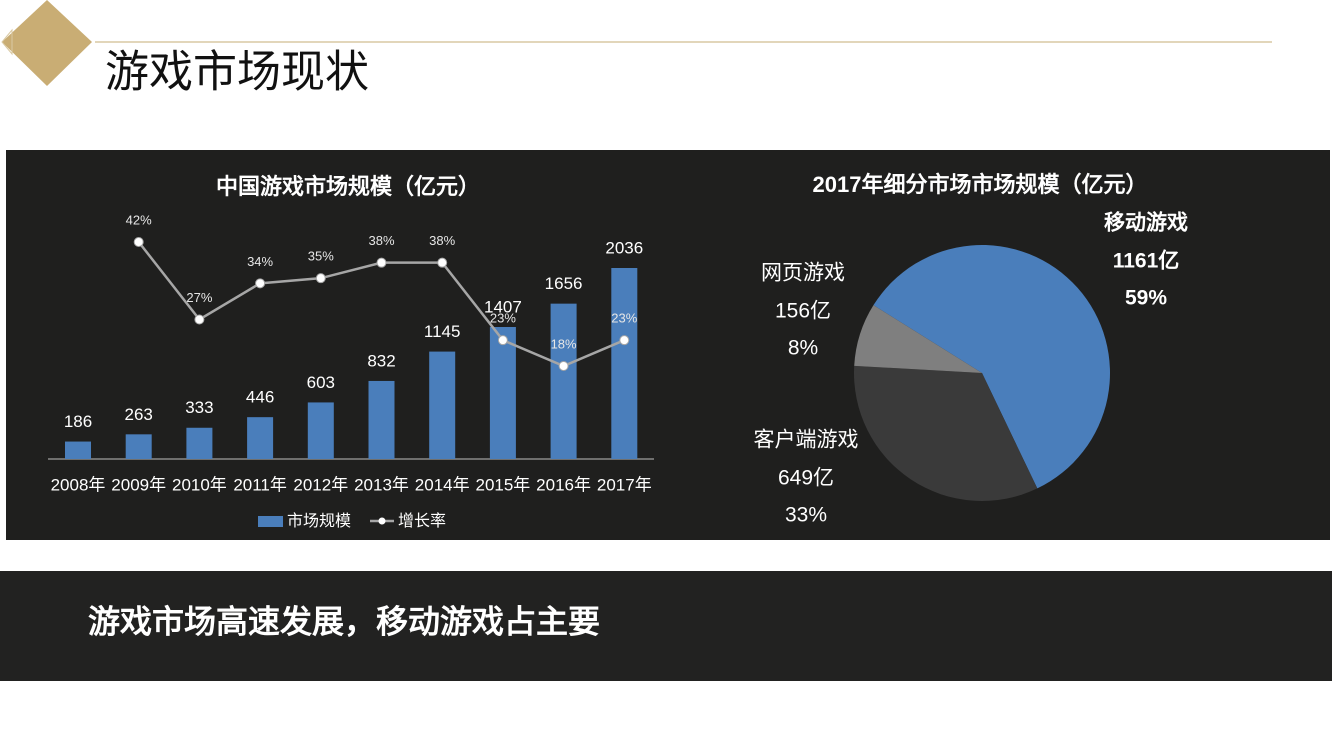  I want to click on legend-swatch, so click(270, 521).